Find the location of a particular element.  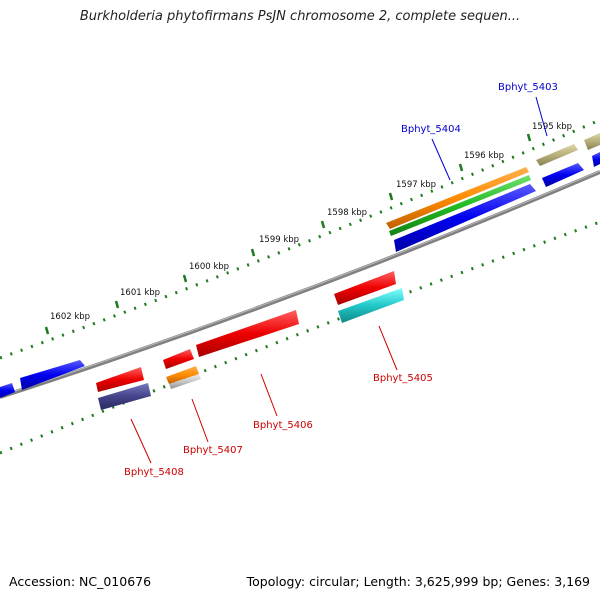

feature-blue-small is located at coordinates (563, 175).